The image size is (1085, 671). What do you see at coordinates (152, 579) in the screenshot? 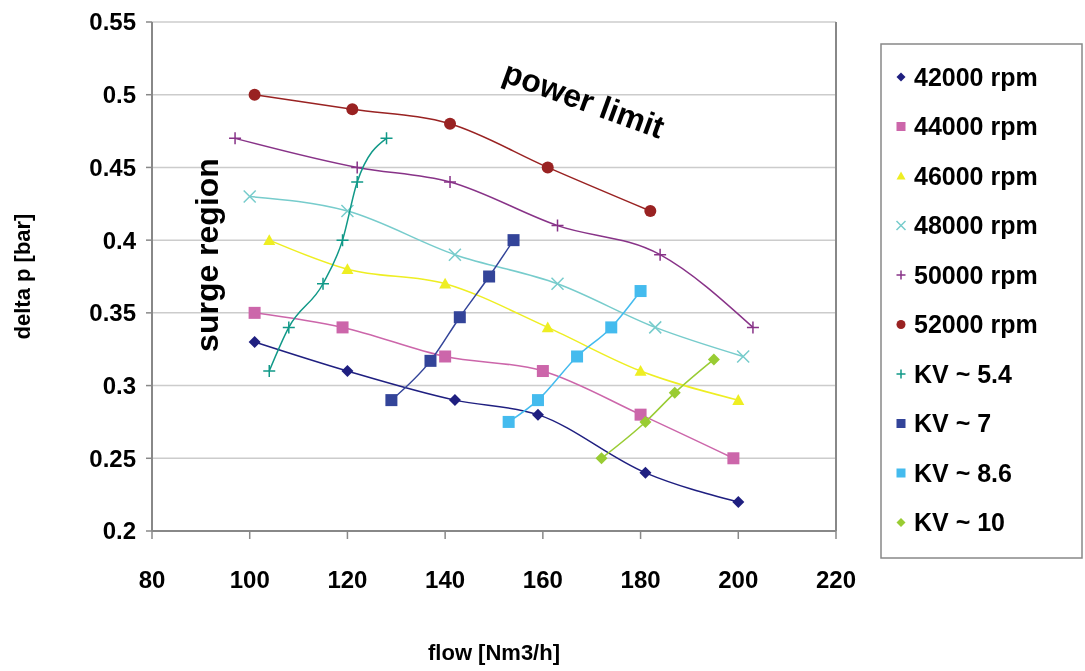
I see `x-tick-label: 80` at bounding box center [152, 579].